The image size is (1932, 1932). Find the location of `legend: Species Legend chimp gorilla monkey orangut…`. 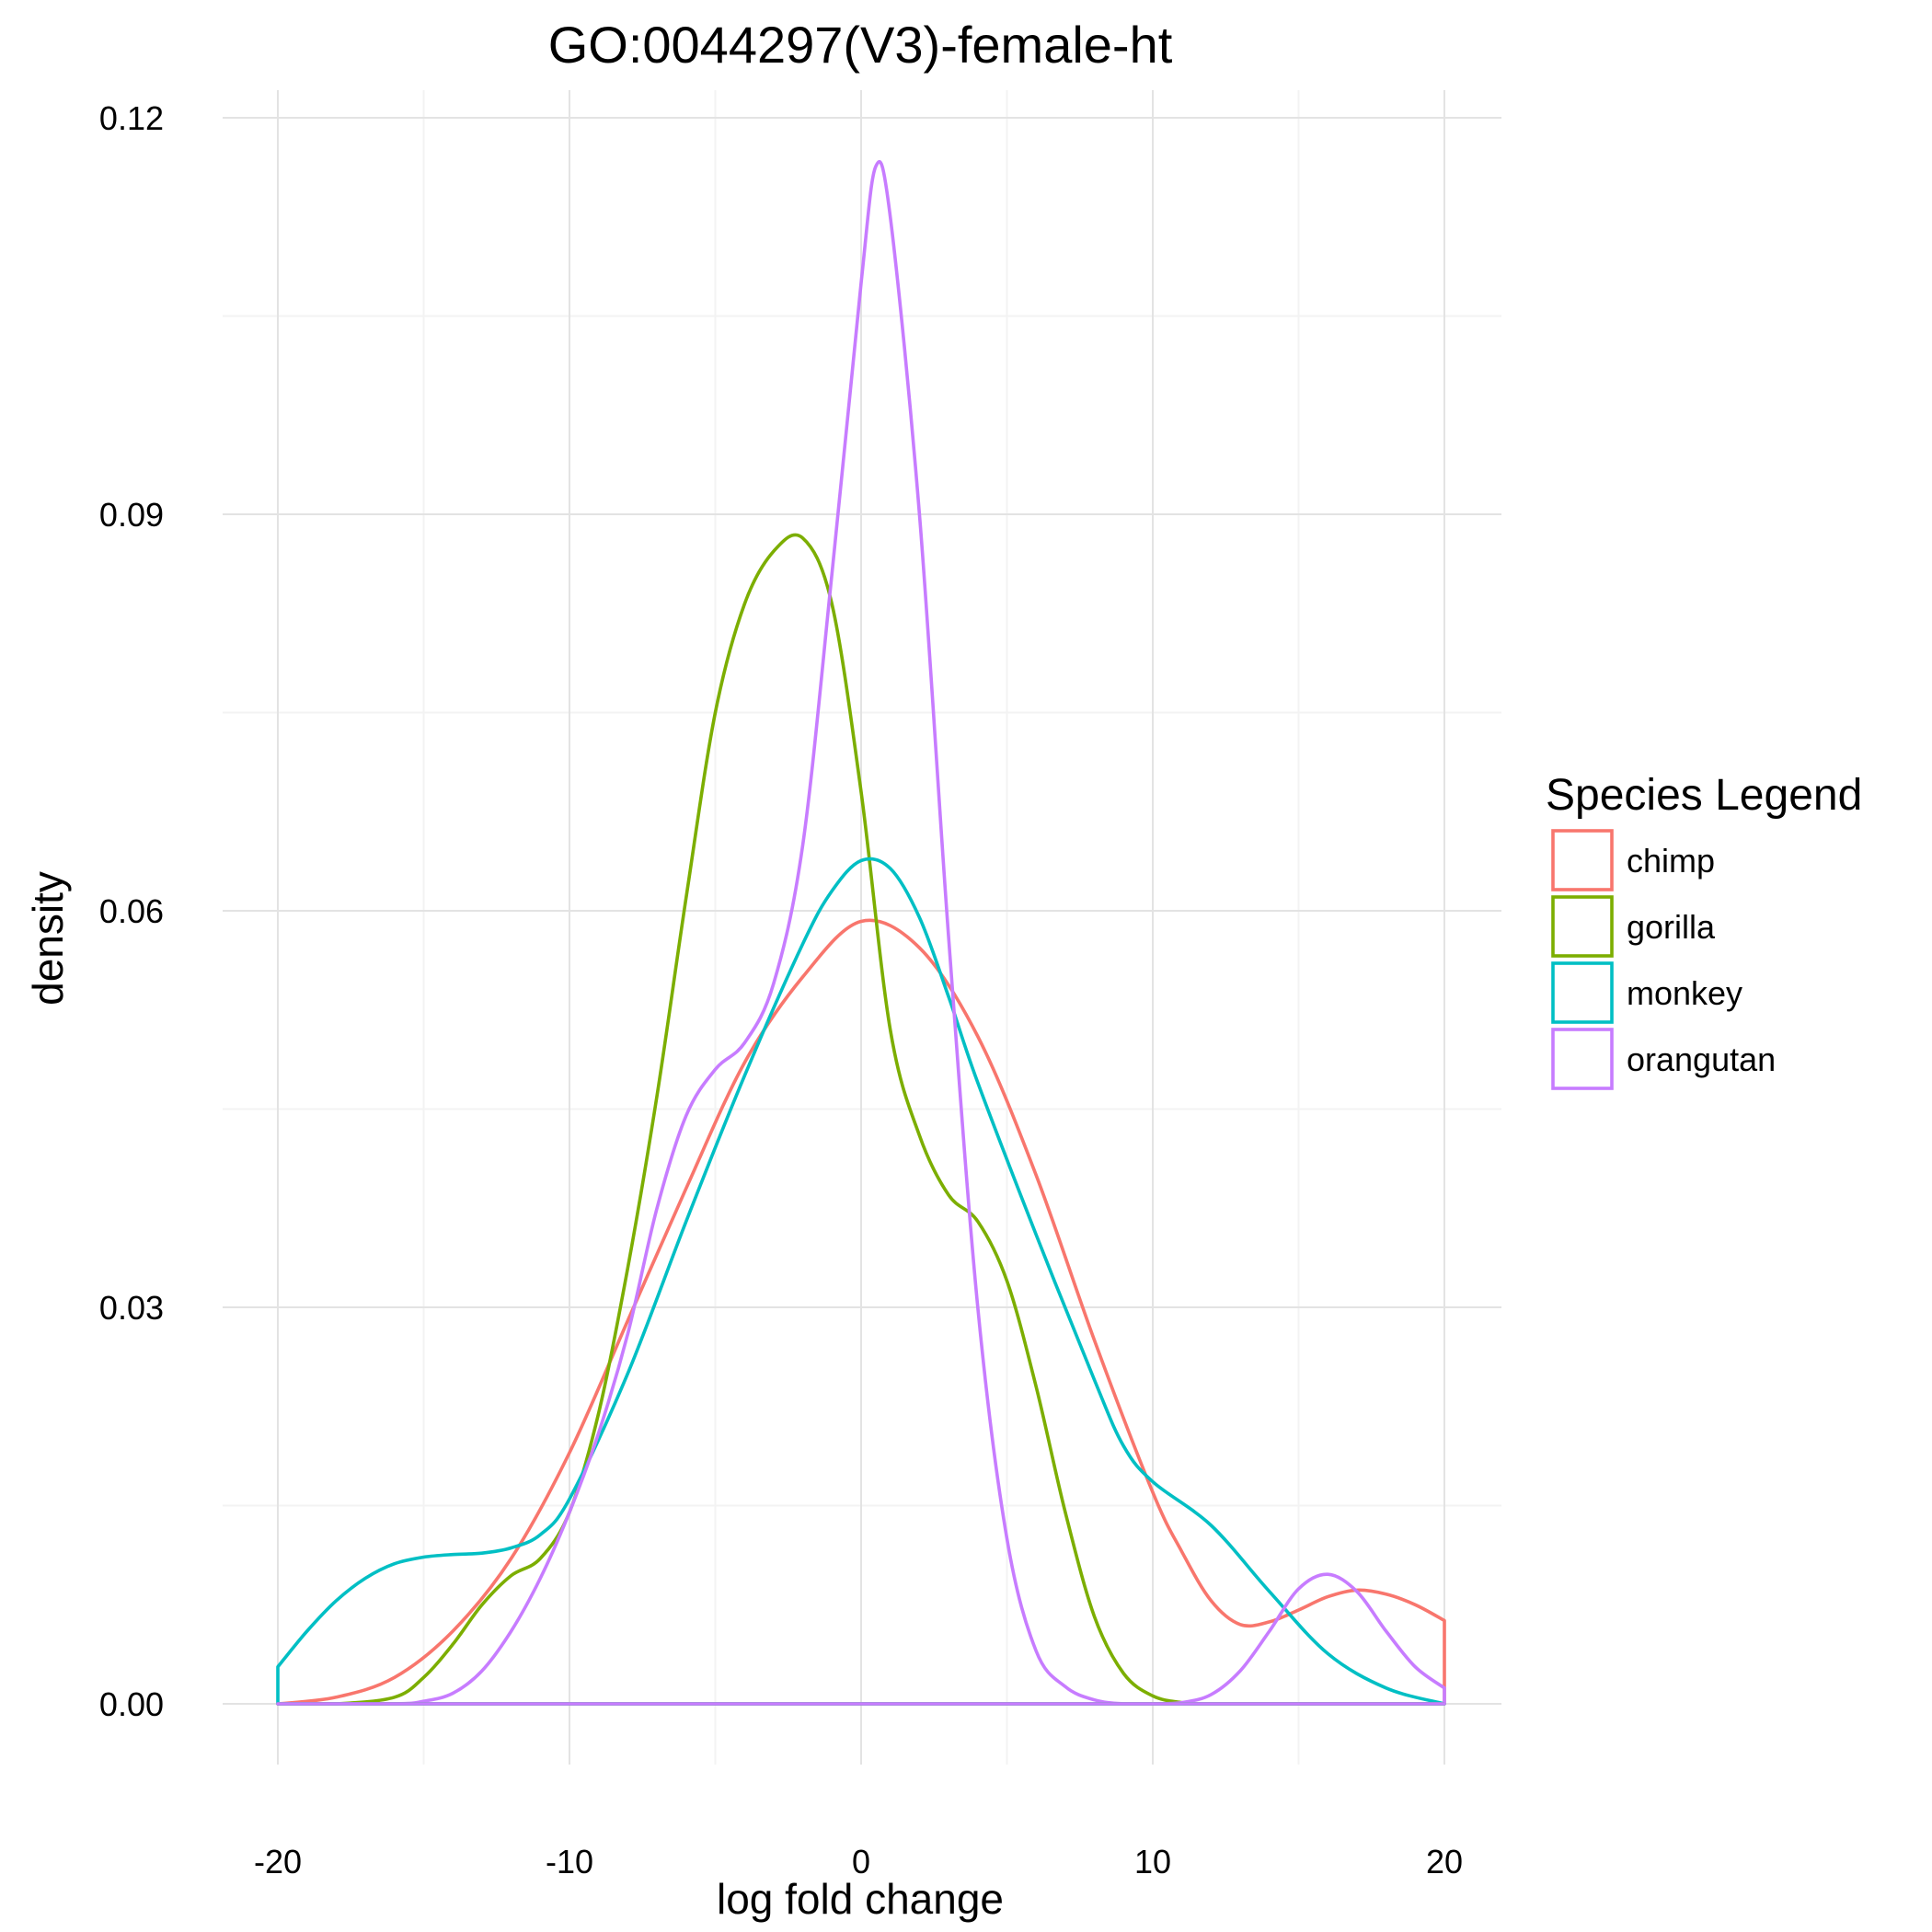

legend: Species Legend chimp gorilla monkey orangut… is located at coordinates (1704, 930).